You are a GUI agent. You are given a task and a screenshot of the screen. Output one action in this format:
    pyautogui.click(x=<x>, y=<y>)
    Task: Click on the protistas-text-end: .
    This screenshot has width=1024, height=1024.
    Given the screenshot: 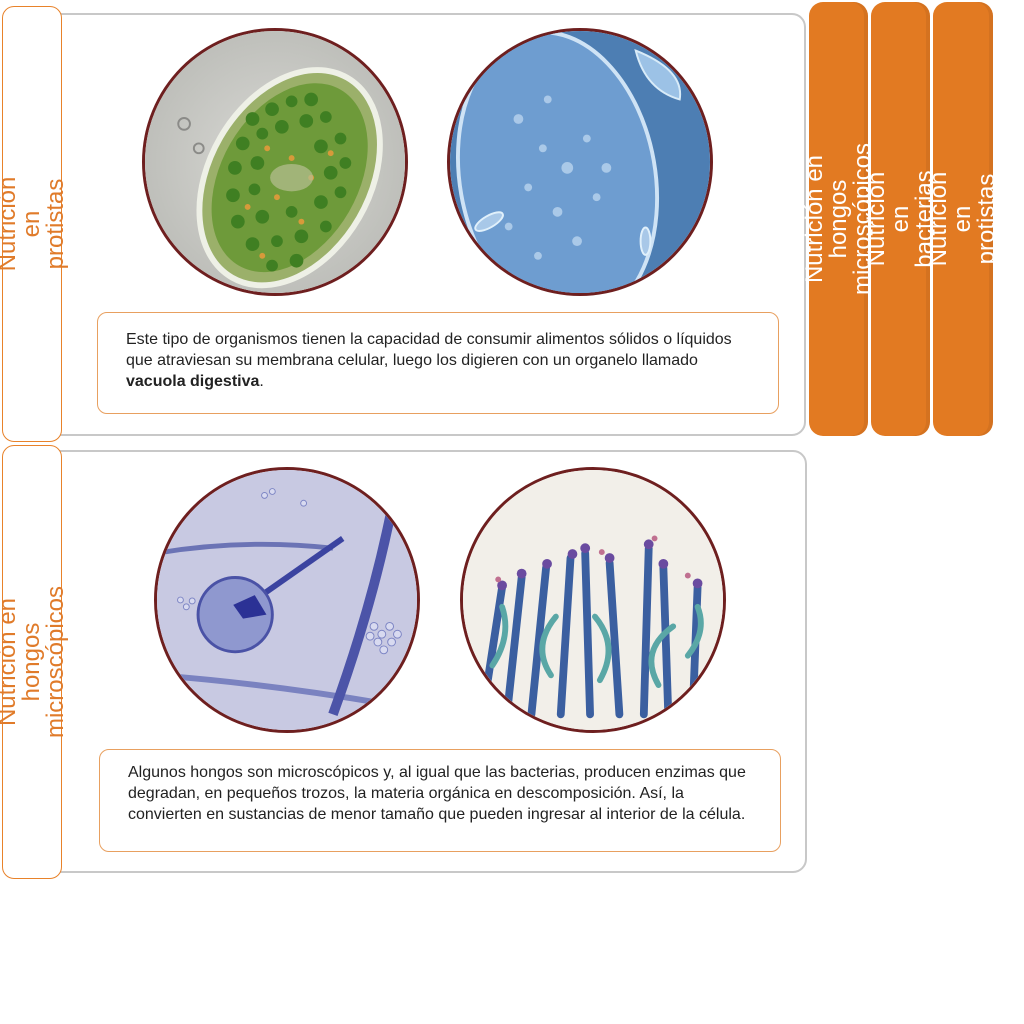 What is the action you would take?
    pyautogui.click(x=261, y=381)
    